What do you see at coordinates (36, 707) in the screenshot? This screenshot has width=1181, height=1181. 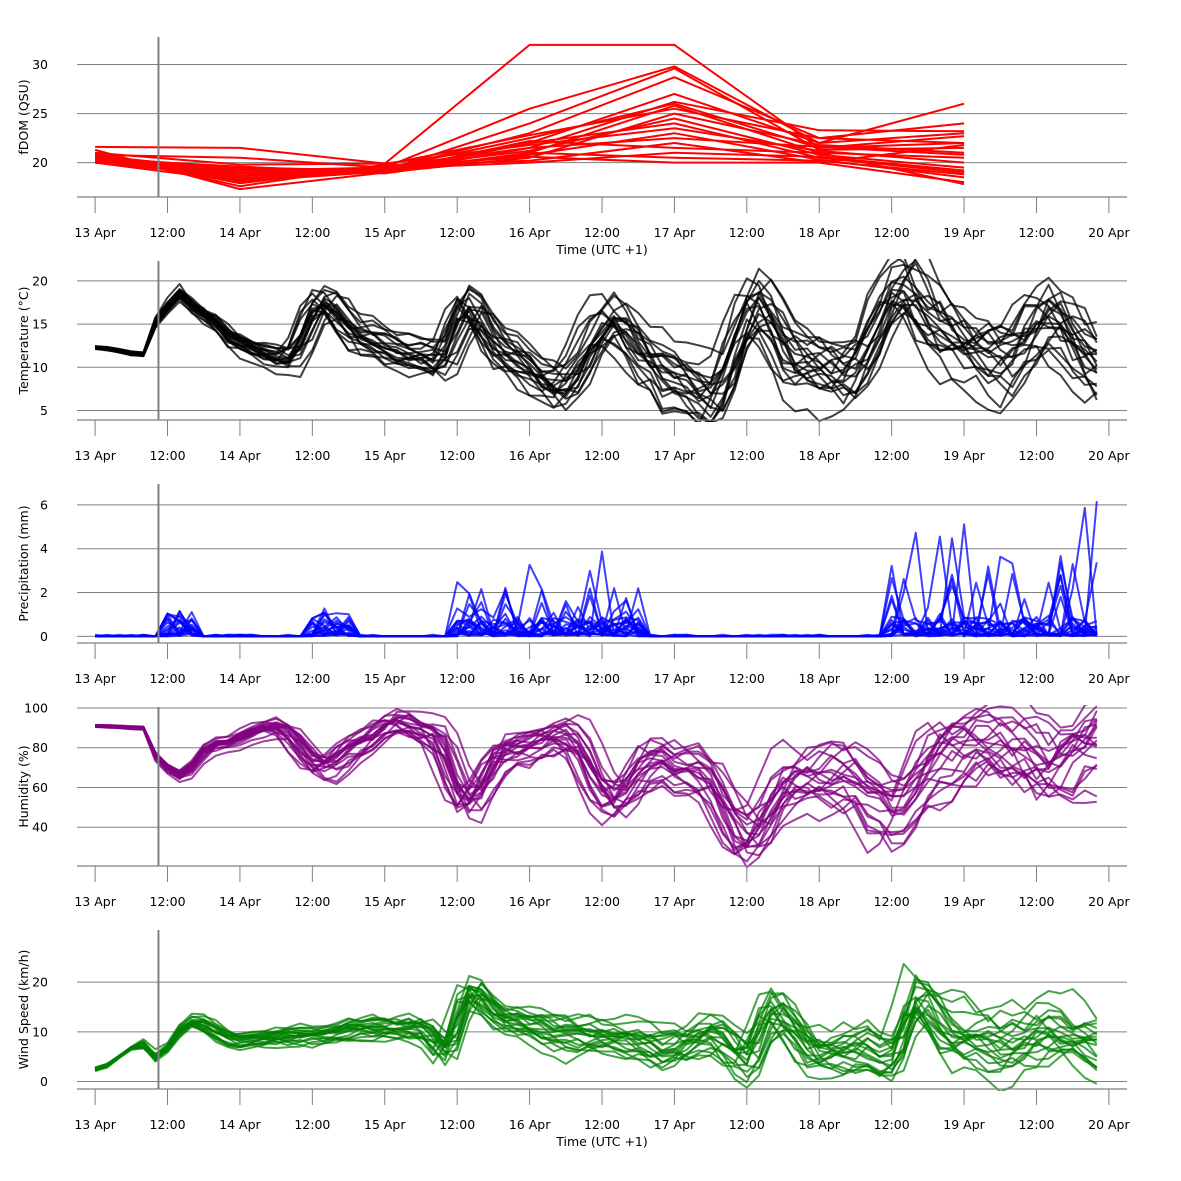 I see `y-tick-label: 100` at bounding box center [36, 707].